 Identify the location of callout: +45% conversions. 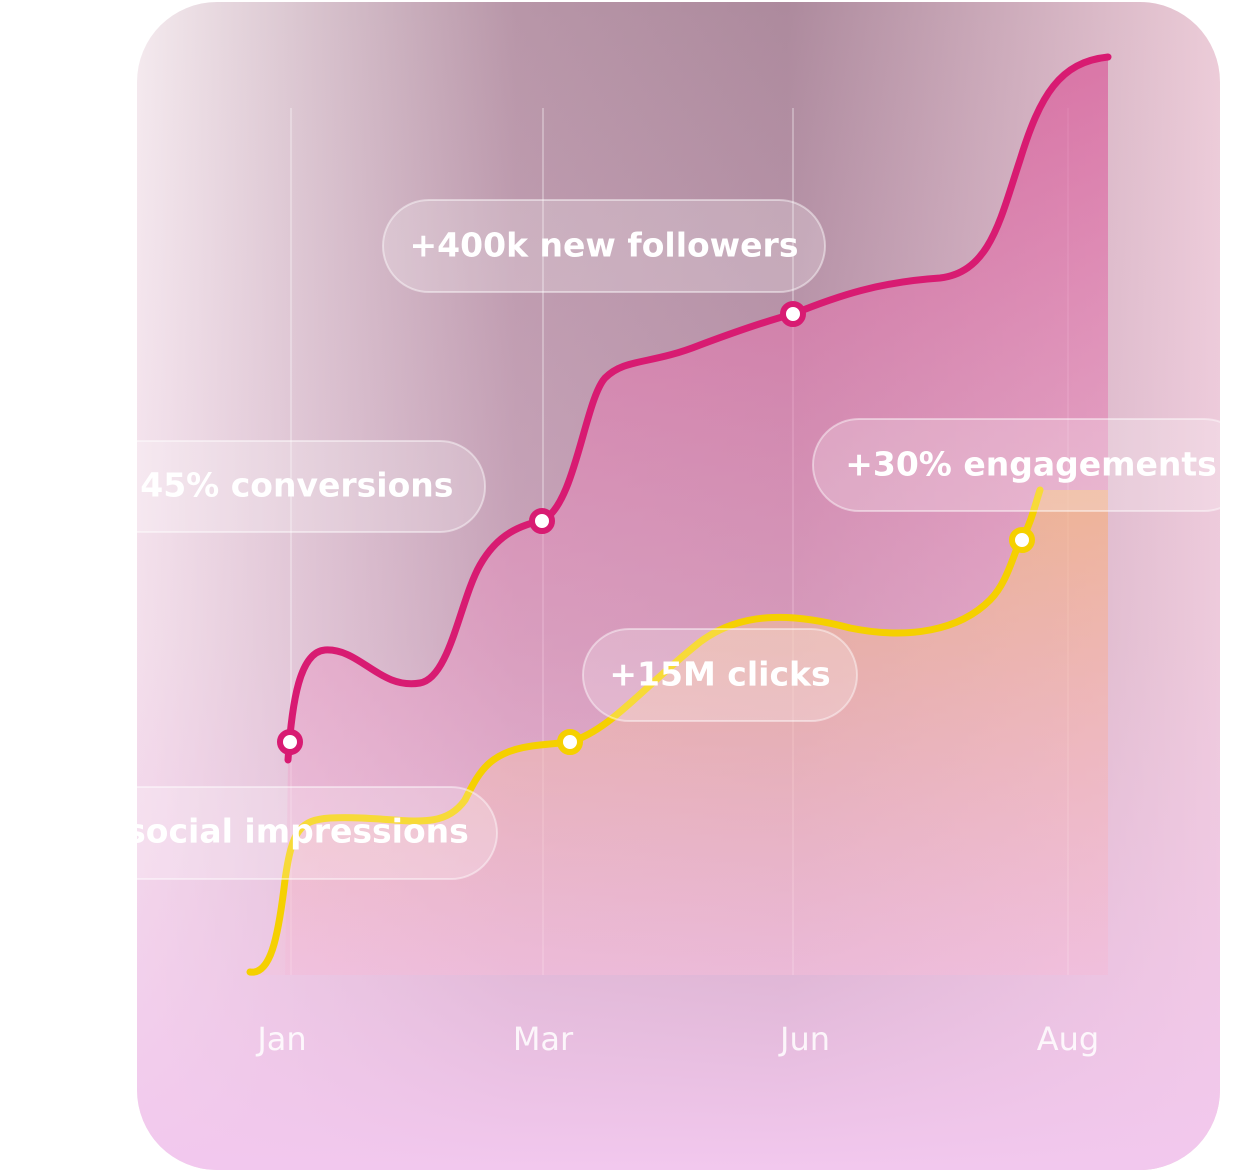
(283, 485).